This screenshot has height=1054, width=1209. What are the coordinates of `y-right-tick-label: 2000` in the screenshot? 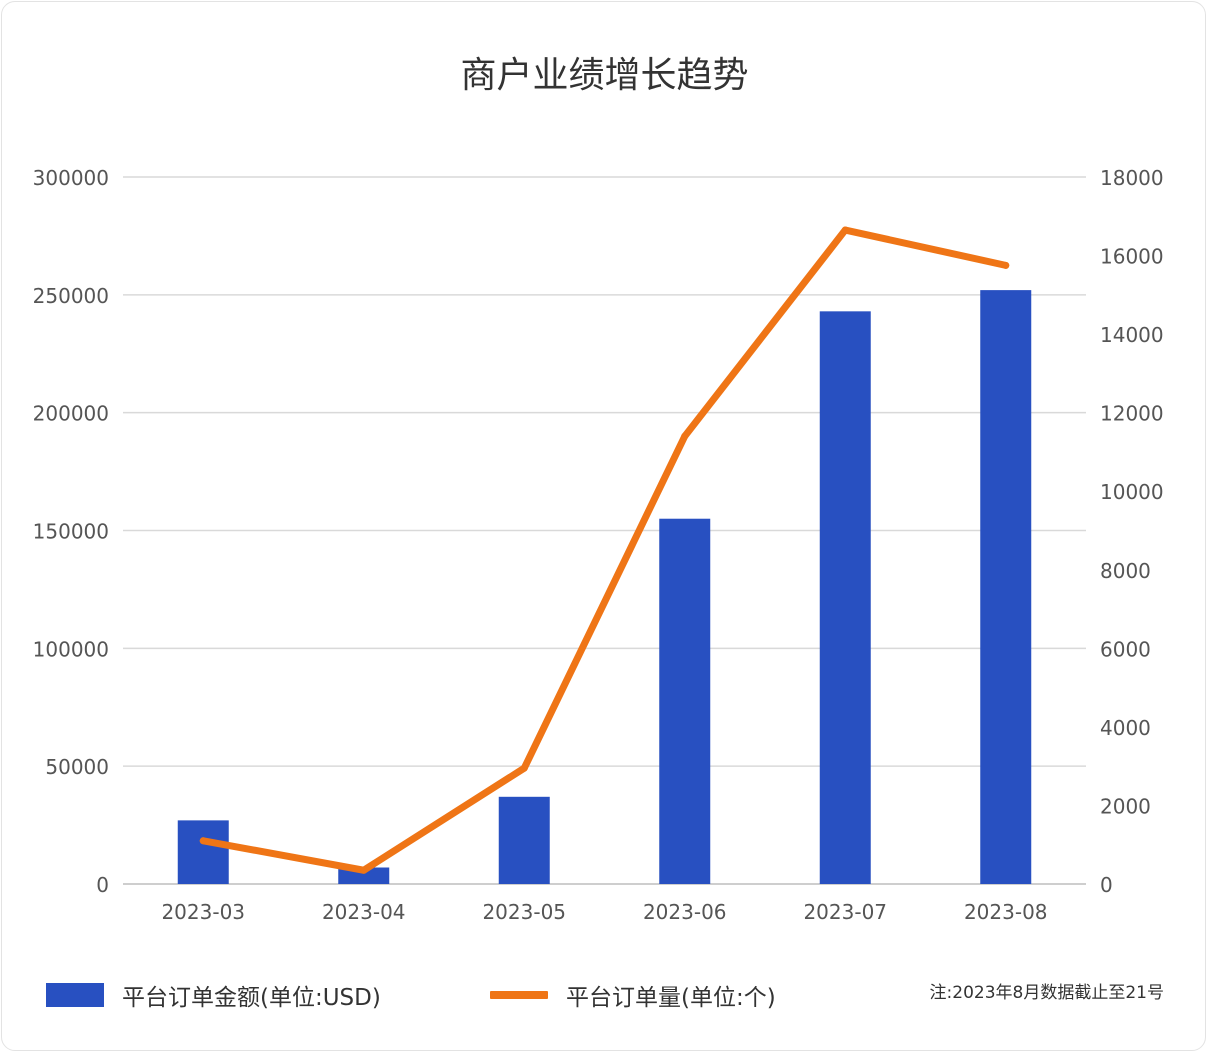 It's located at (1125, 806).